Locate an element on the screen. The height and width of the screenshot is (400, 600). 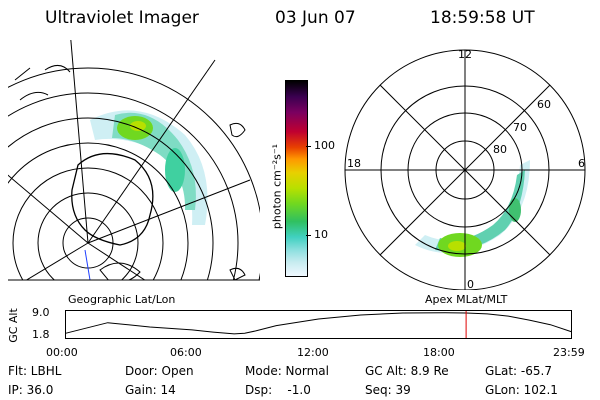
filter-info: Flt: LBHL is located at coordinates (35, 371).